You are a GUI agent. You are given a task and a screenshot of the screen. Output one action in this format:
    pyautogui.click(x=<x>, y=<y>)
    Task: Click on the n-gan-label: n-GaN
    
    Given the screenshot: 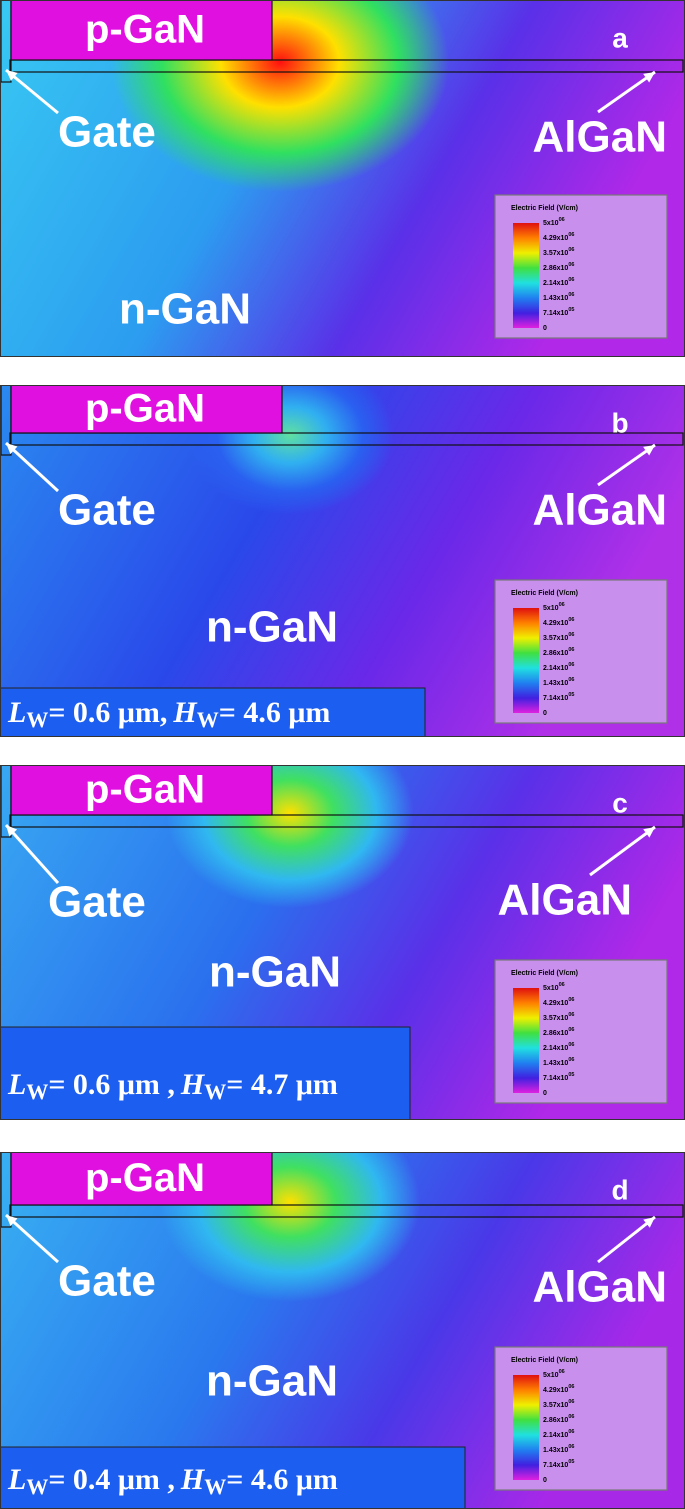 What is the action you would take?
    pyautogui.click(x=272, y=627)
    